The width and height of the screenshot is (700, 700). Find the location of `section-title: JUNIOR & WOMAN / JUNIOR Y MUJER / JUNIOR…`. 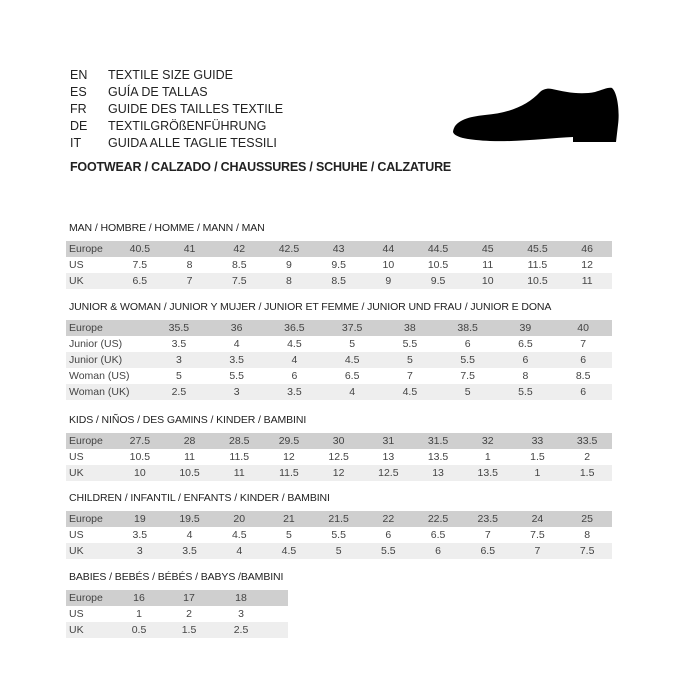

section-title: JUNIOR & WOMAN / JUNIOR Y MUJER / JUNIOR… is located at coordinates (310, 307).